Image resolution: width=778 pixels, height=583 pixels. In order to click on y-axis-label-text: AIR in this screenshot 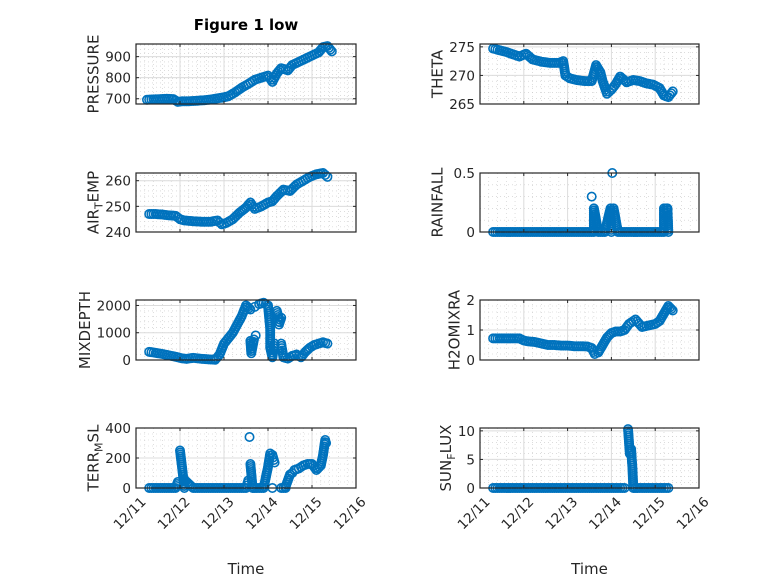, I will do `click(94, 221)`.